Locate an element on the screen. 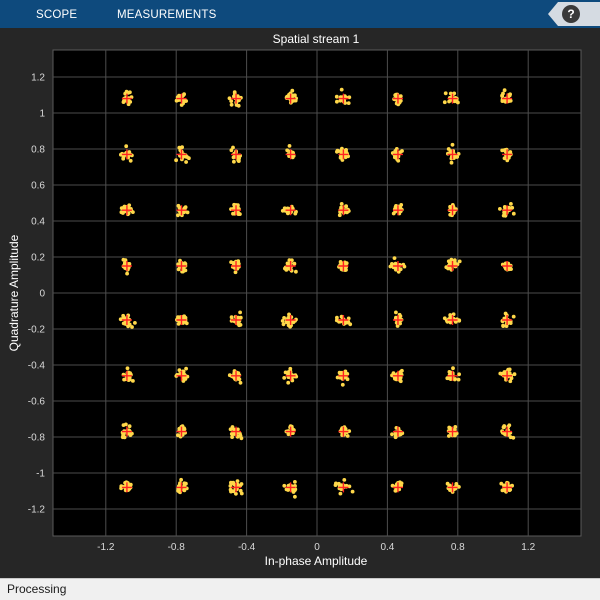 The image size is (600, 600). tab-measurements: MEASUREMENTS is located at coordinates (167, 15).